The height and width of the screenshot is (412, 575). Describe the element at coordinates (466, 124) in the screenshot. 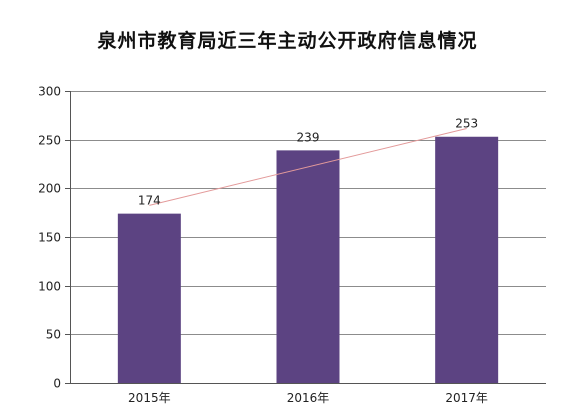

I see `data-label: 253` at that location.